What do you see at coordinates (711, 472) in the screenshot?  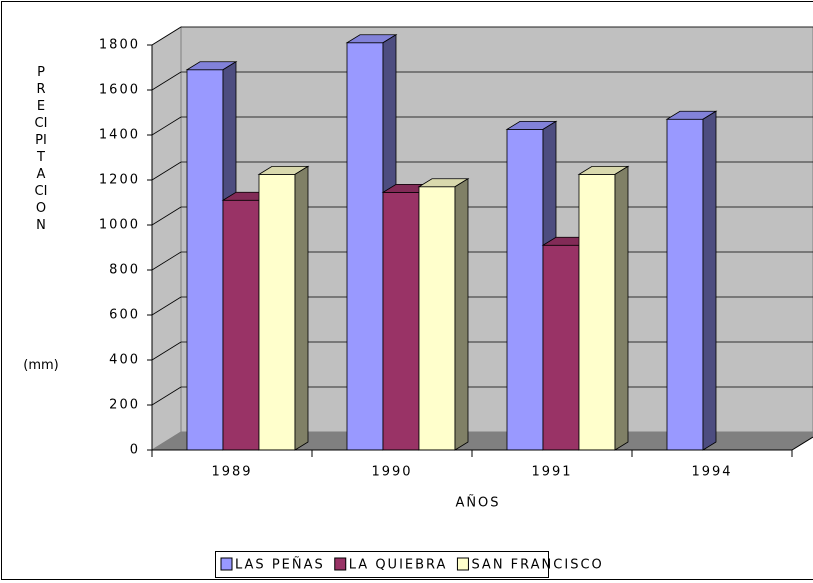 I see `x-tick-label: 1994` at bounding box center [711, 472].